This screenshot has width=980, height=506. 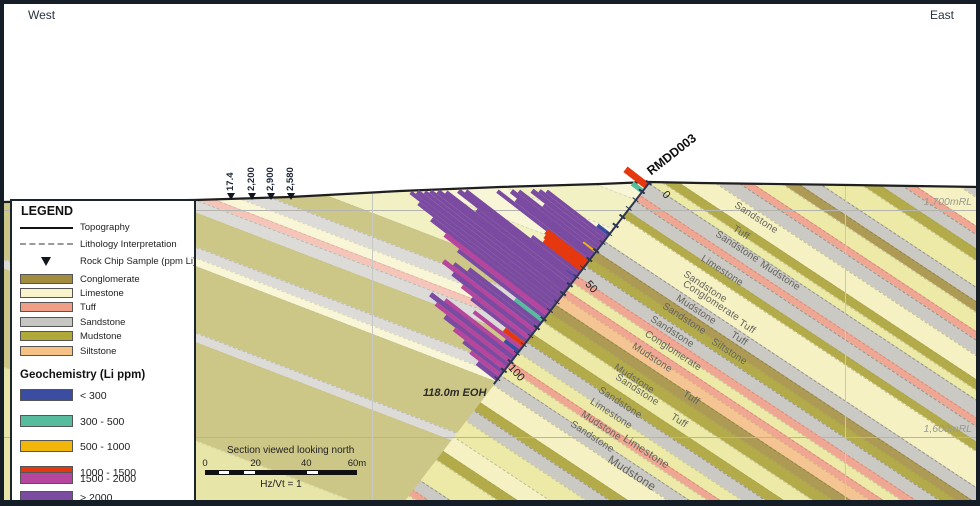 I want to click on lithology-label: Sandstone, so click(x=103, y=322).